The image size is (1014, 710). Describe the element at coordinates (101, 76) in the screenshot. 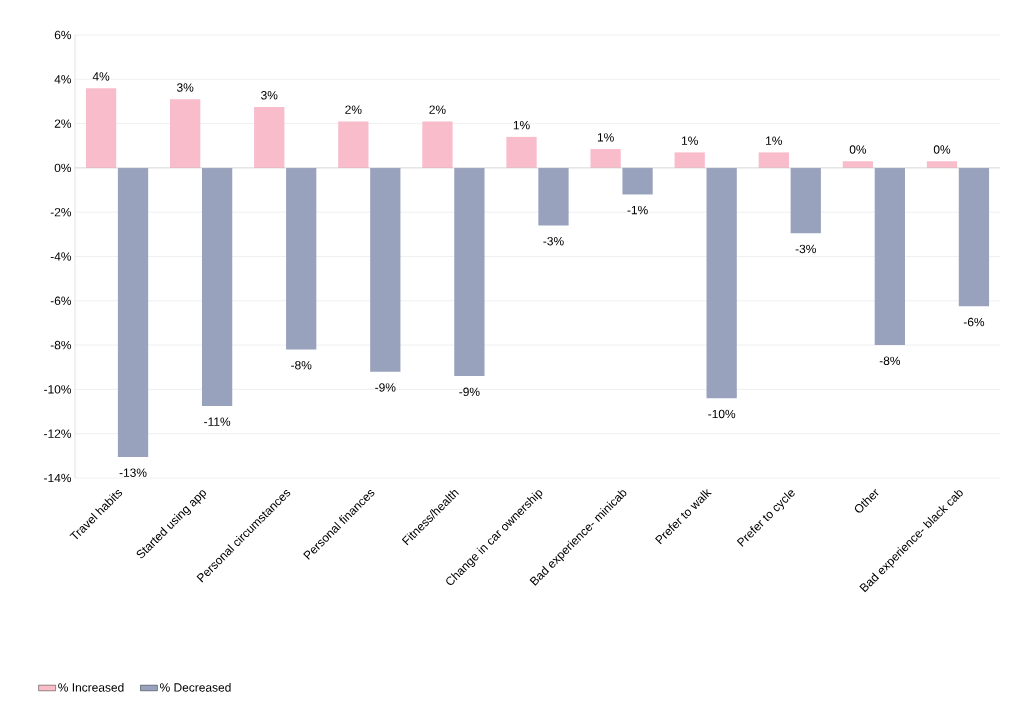

I see `data-label: 4%` at that location.